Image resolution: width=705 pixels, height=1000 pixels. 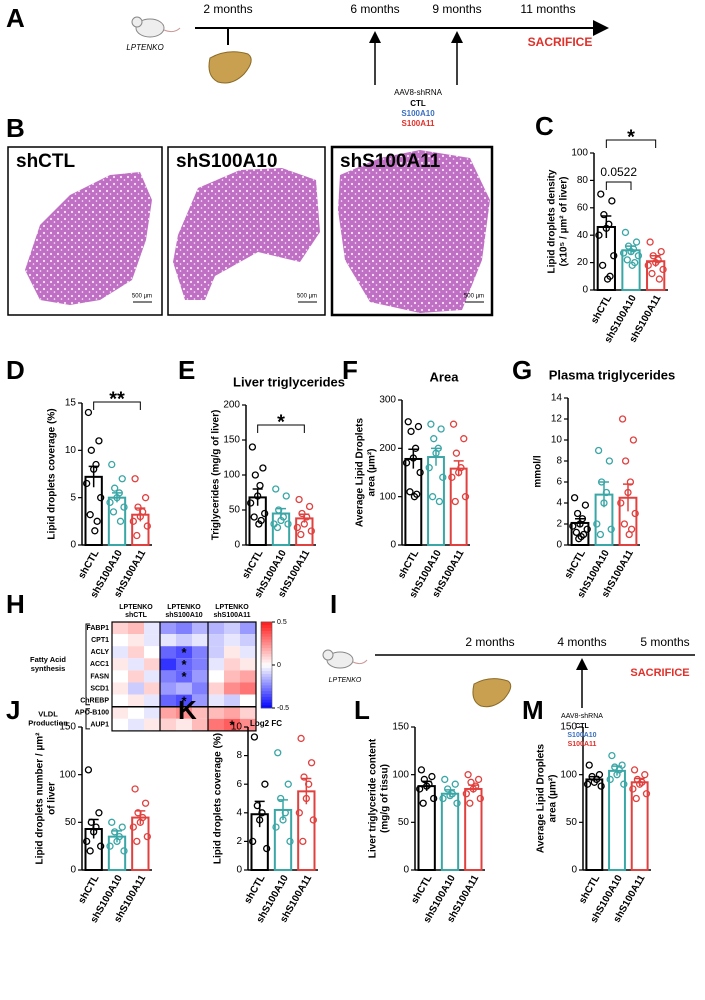 I want to click on y-tick-label: 60, so click(x=583, y=207).